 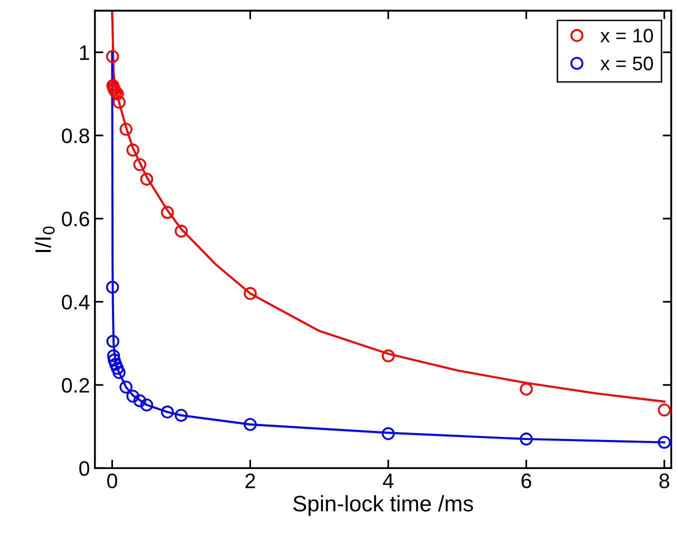 I want to click on y-tick-label: 0.6, so click(x=76, y=219).